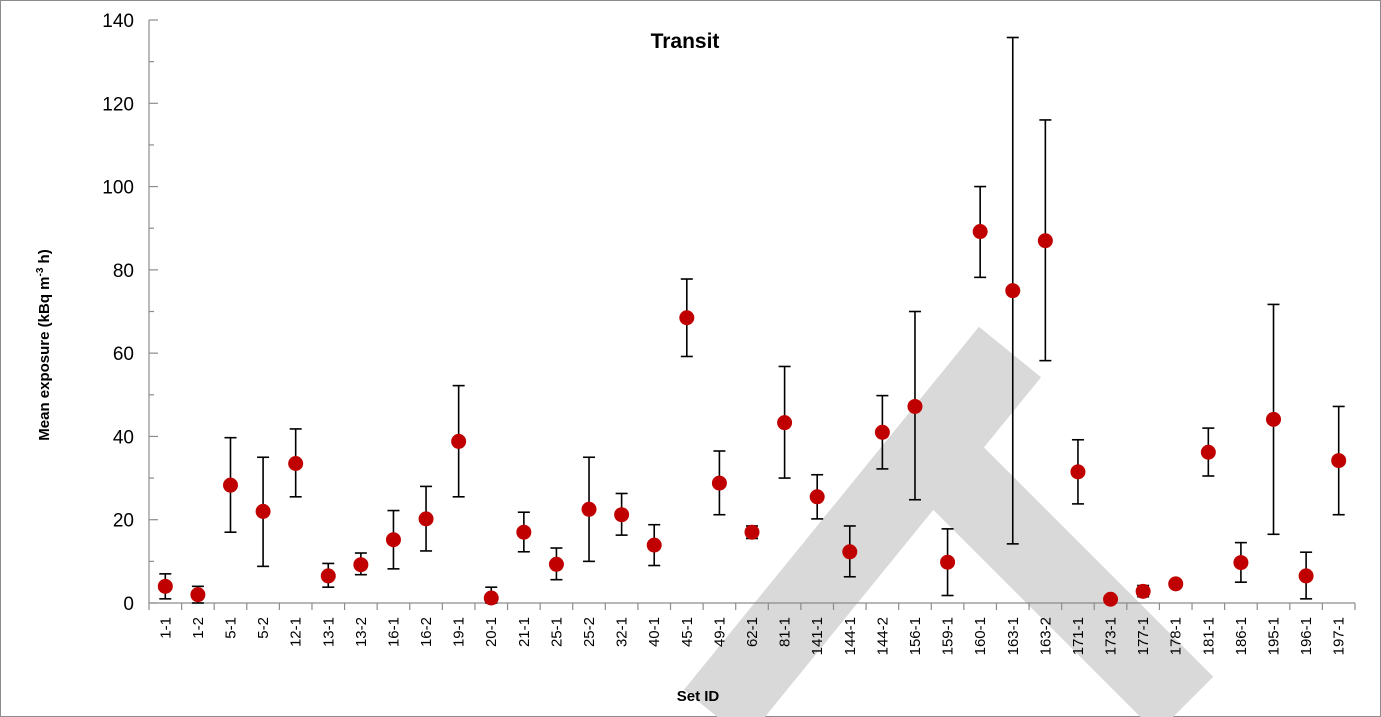  Describe the element at coordinates (1176, 636) in the screenshot. I see `x-tick-label: 178-1` at that location.